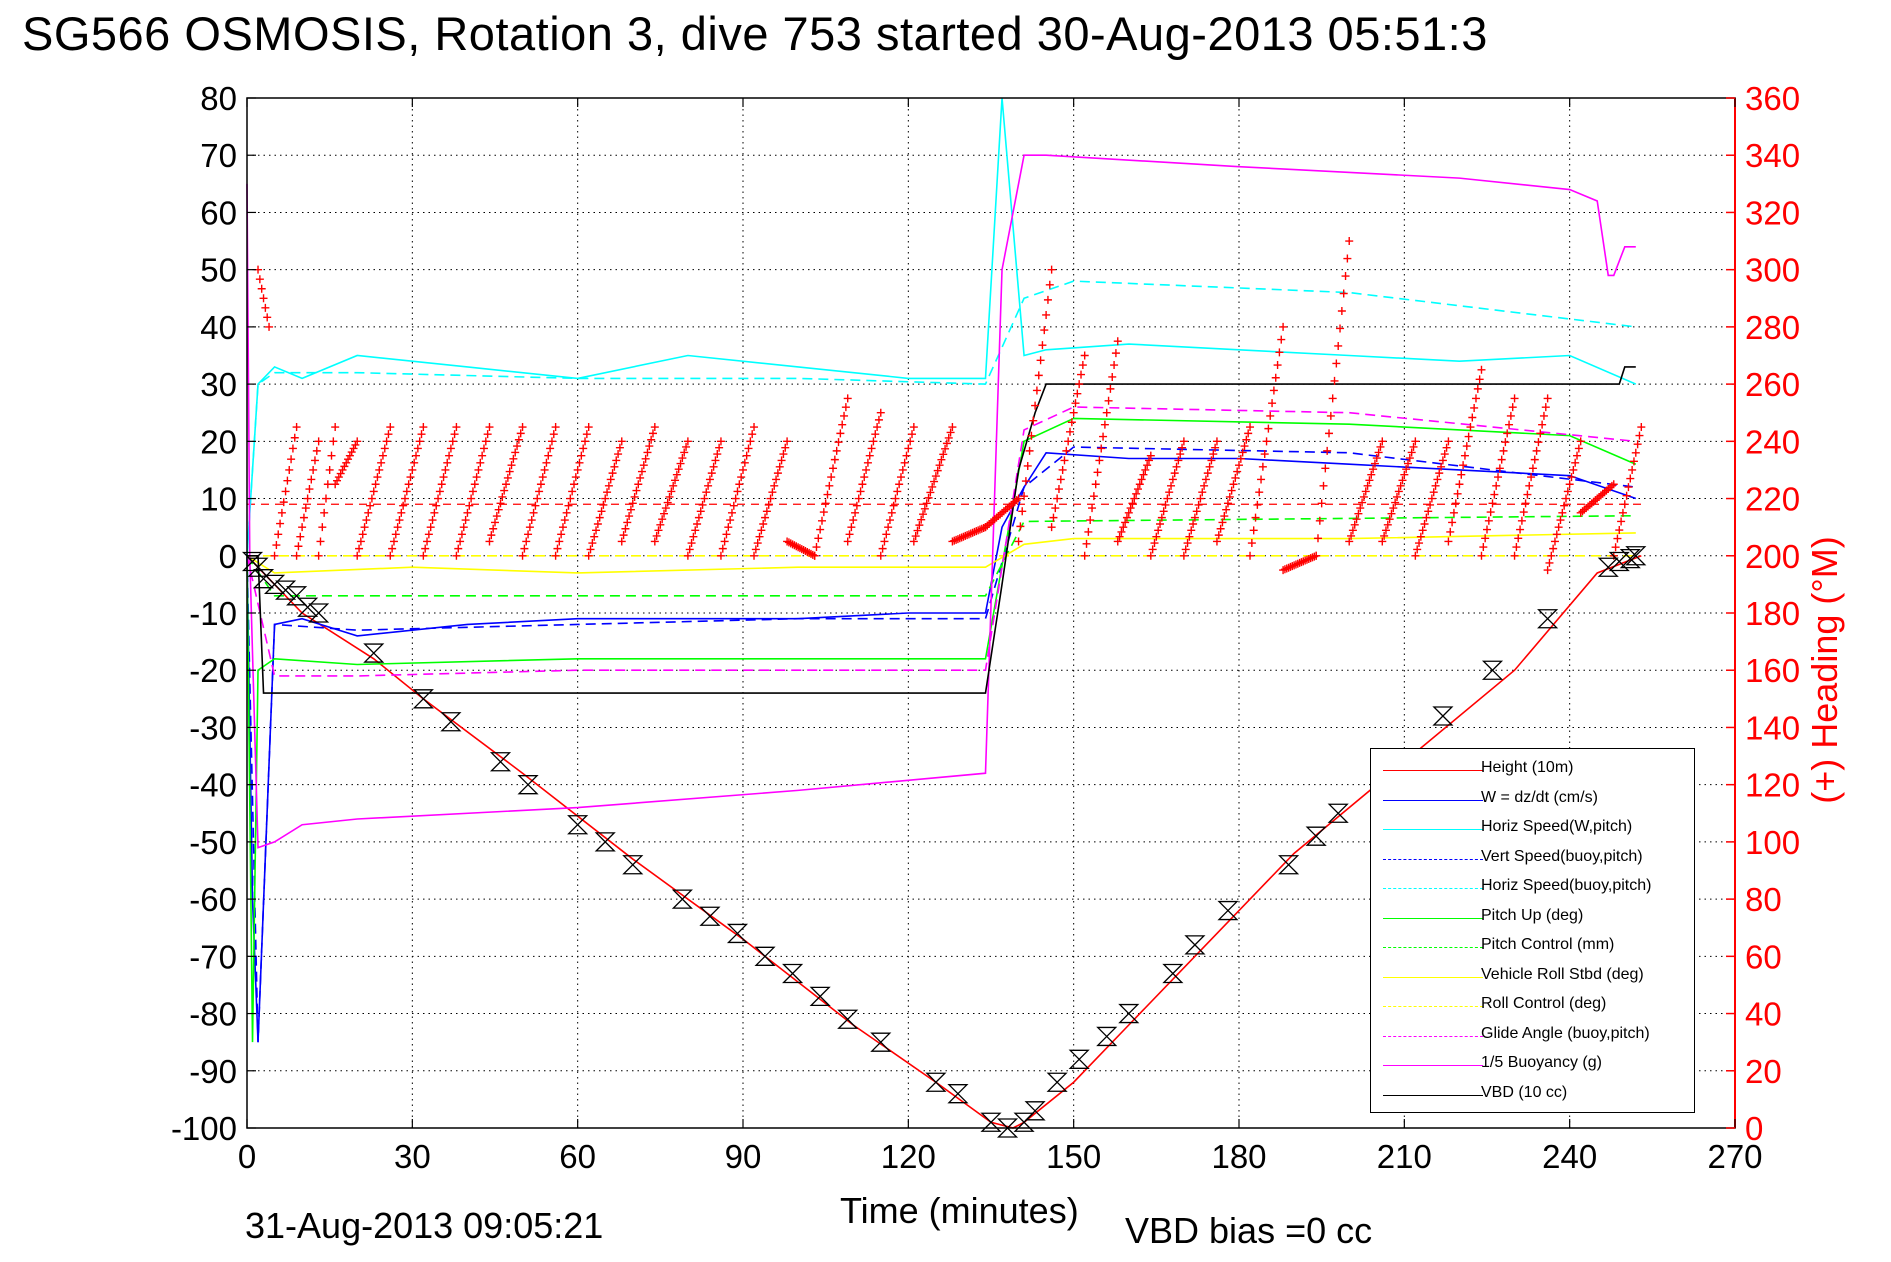  What do you see at coordinates (1433, 829) in the screenshot?
I see `legend-swatch` at bounding box center [1433, 829].